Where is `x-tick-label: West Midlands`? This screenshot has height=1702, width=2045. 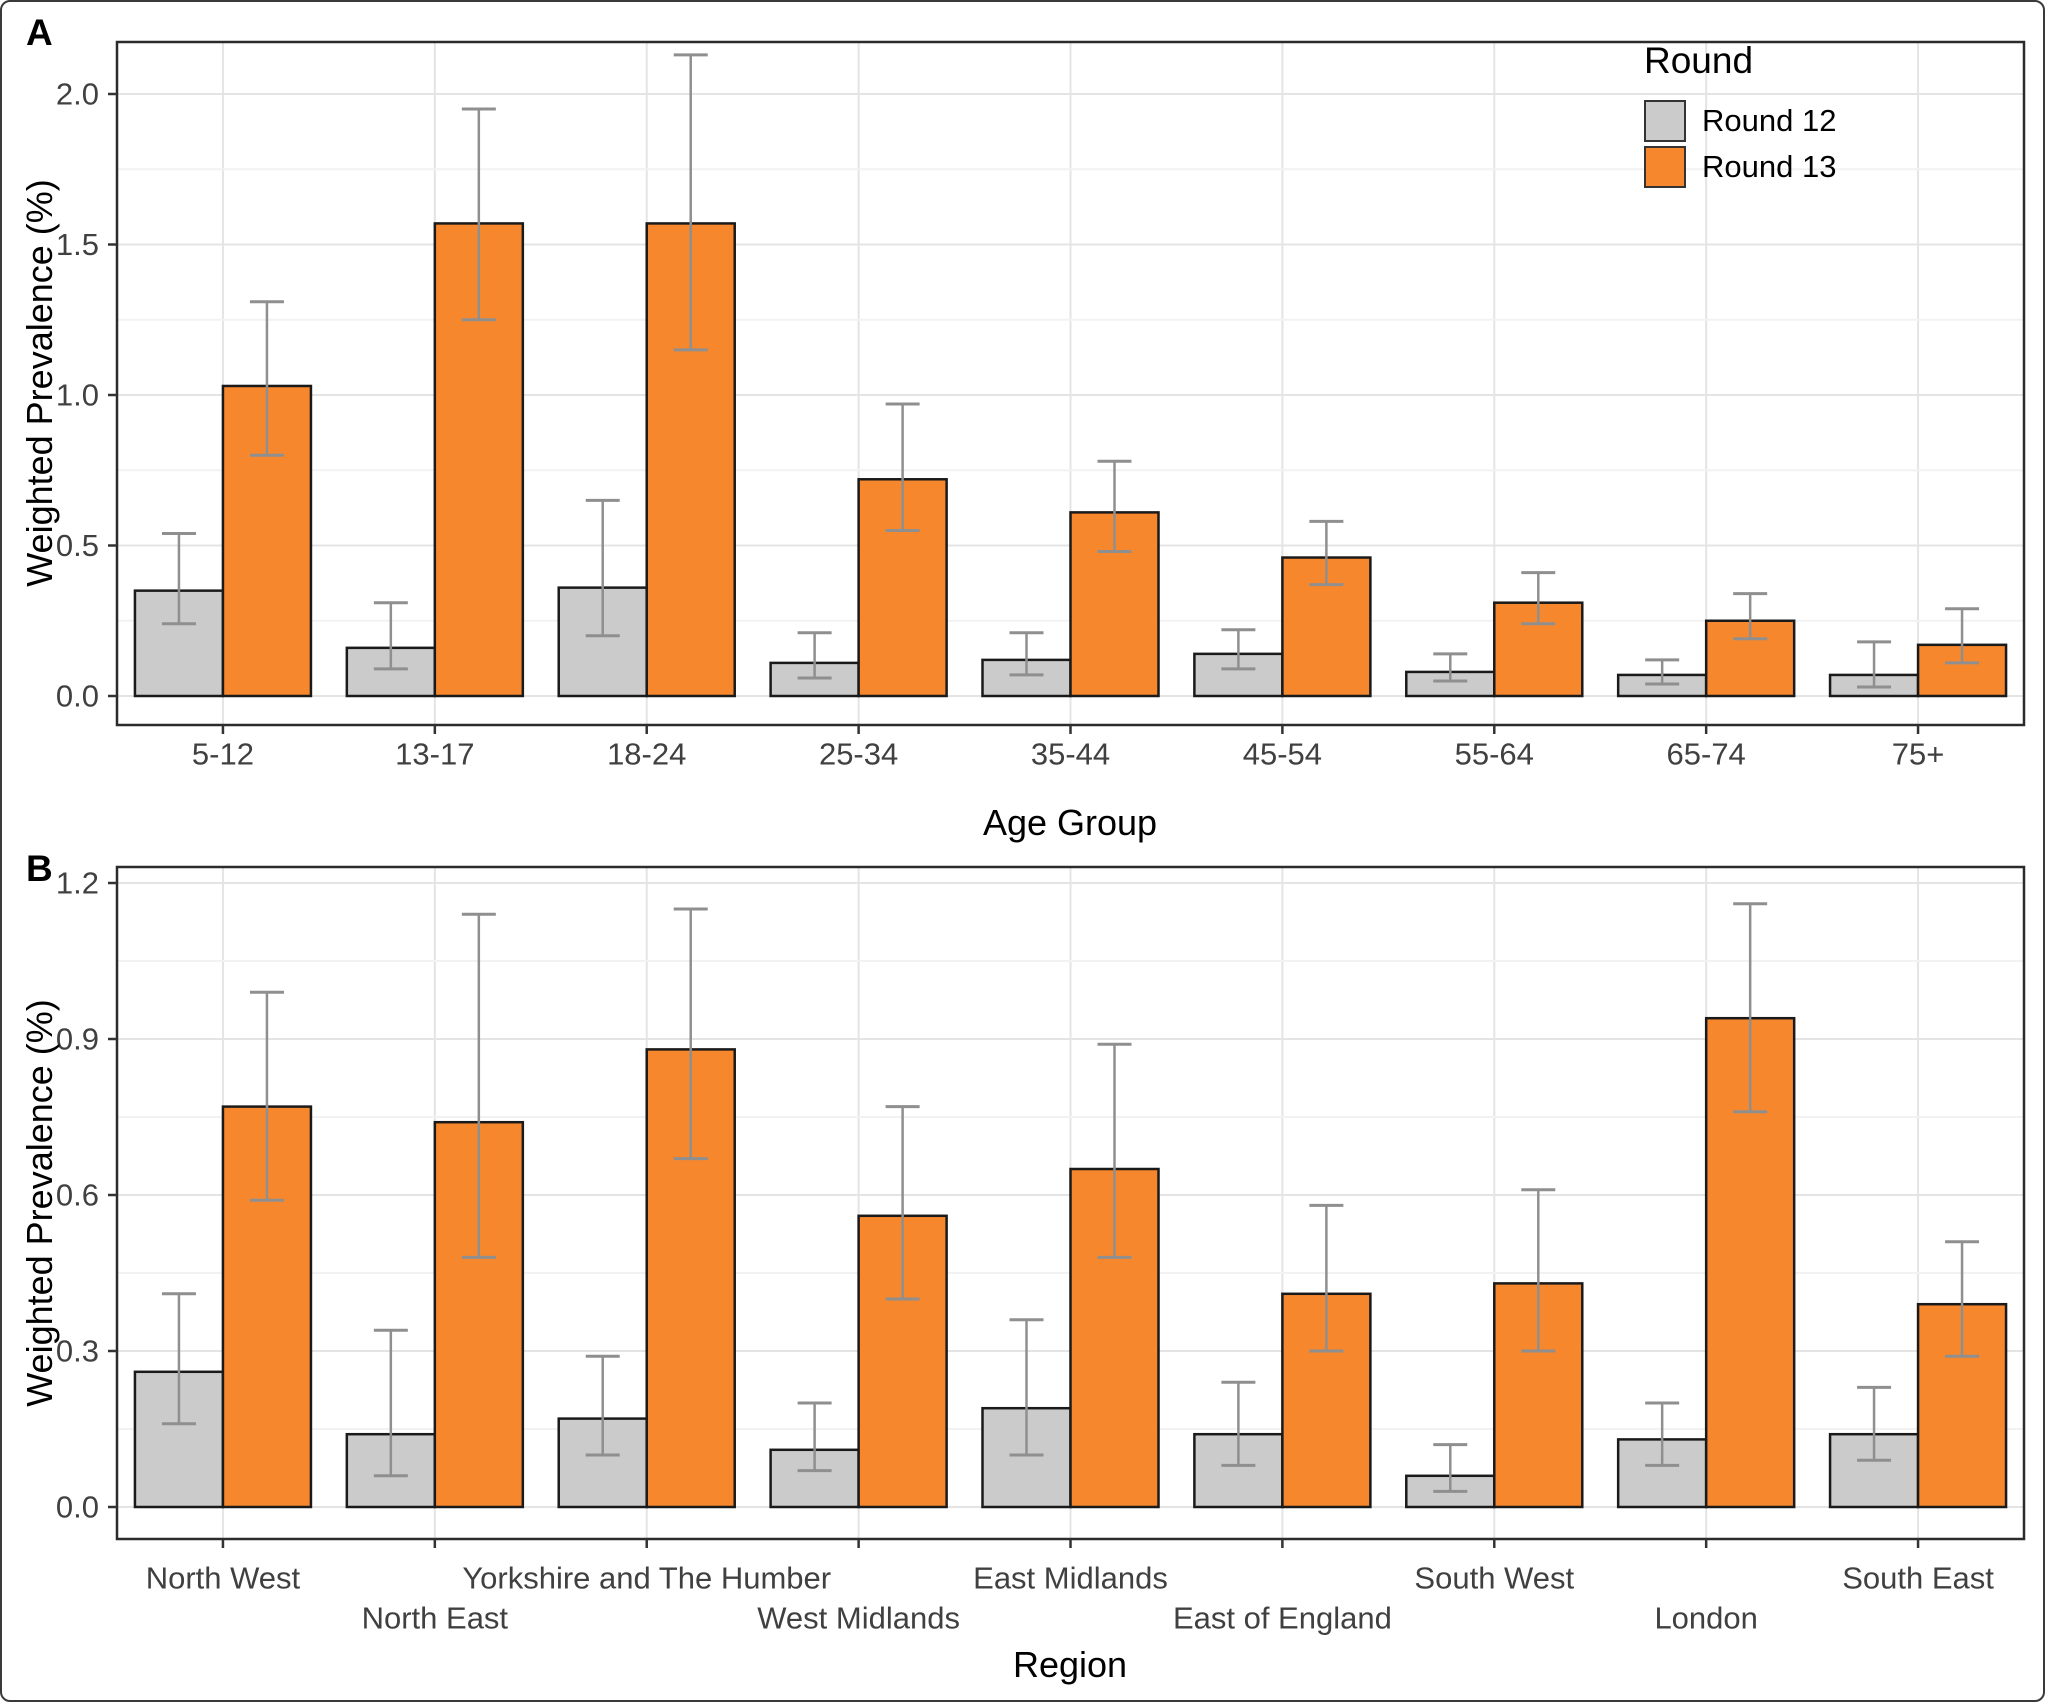 x-tick-label: West Midlands is located at coordinates (858, 1618).